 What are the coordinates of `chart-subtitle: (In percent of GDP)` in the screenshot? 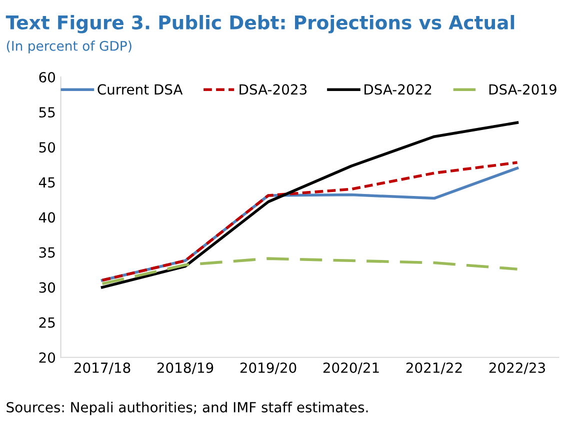 It's located at (69, 47).